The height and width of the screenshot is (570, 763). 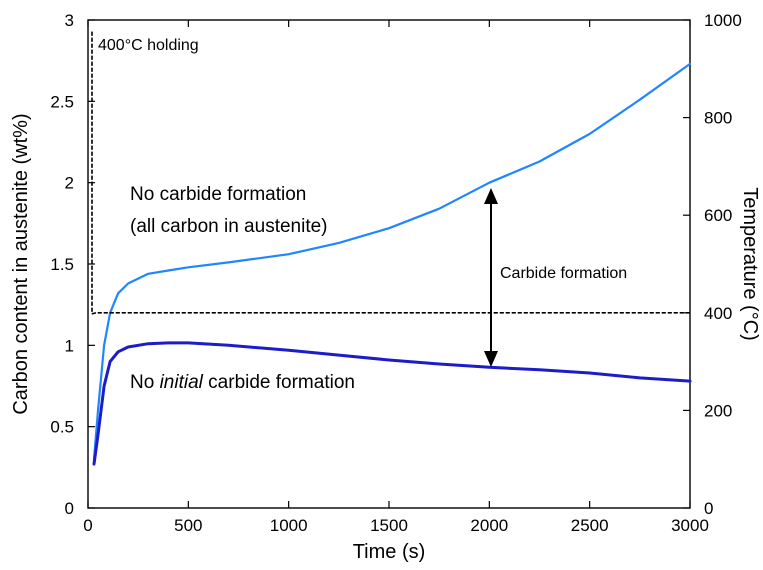 I want to click on x-axis-title: Time (s), so click(x=389, y=552).